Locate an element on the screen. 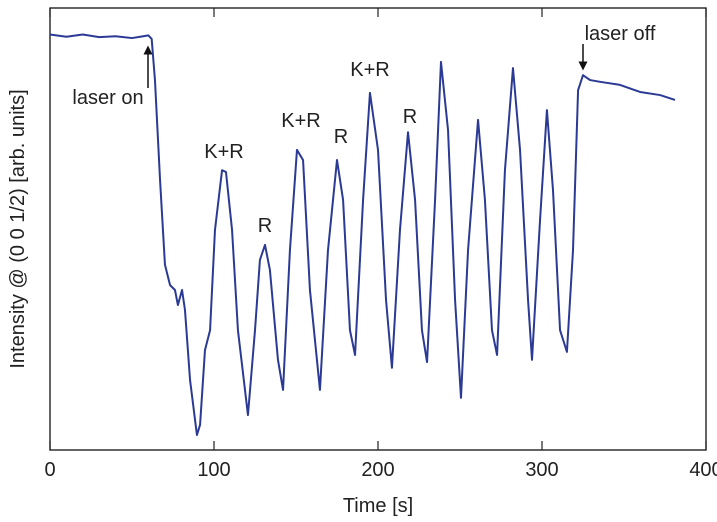 This screenshot has width=717, height=522. x-tick-label: 0 is located at coordinates (49, 470).